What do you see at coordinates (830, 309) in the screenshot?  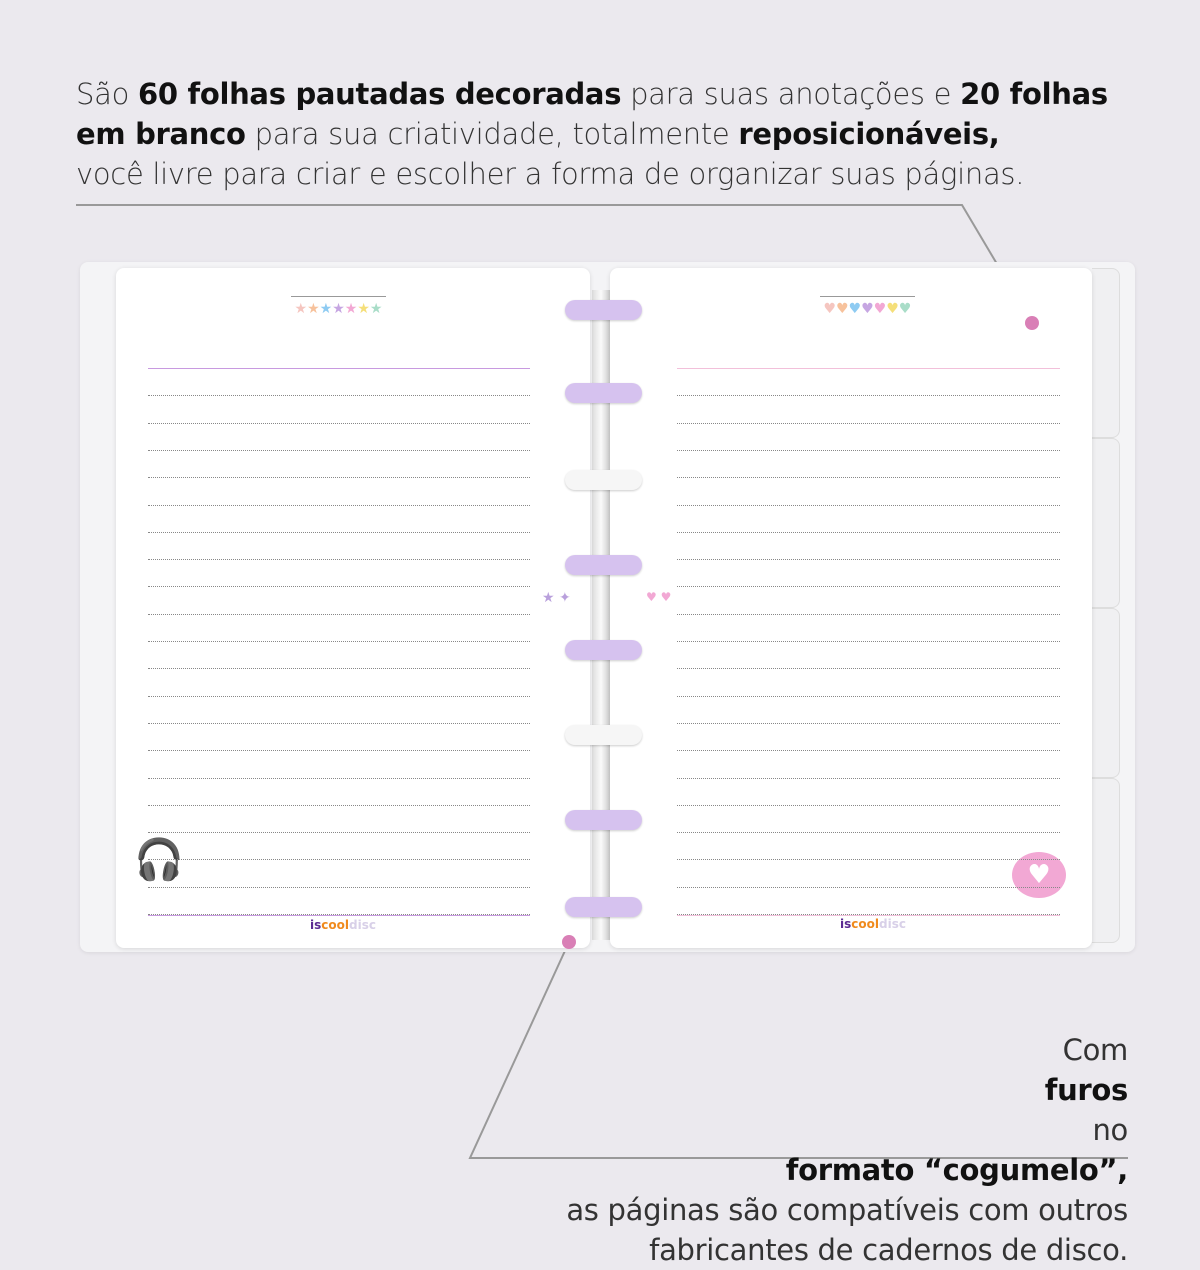 I see `weekday-D: ♥` at bounding box center [830, 309].